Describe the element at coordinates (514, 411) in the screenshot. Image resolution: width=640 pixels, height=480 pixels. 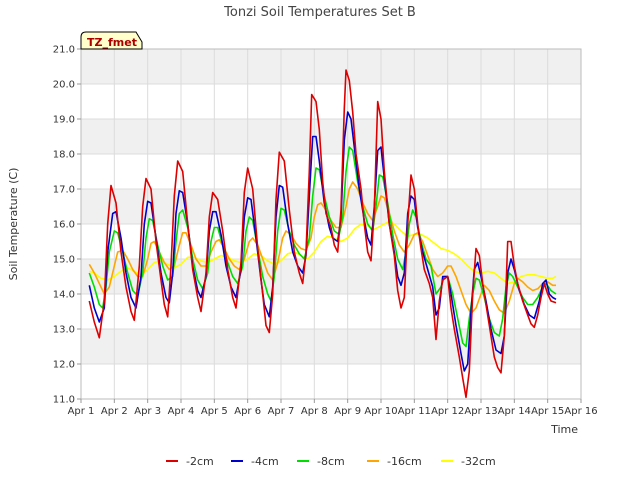
I see `x-tick-label: Apr 14` at that location.